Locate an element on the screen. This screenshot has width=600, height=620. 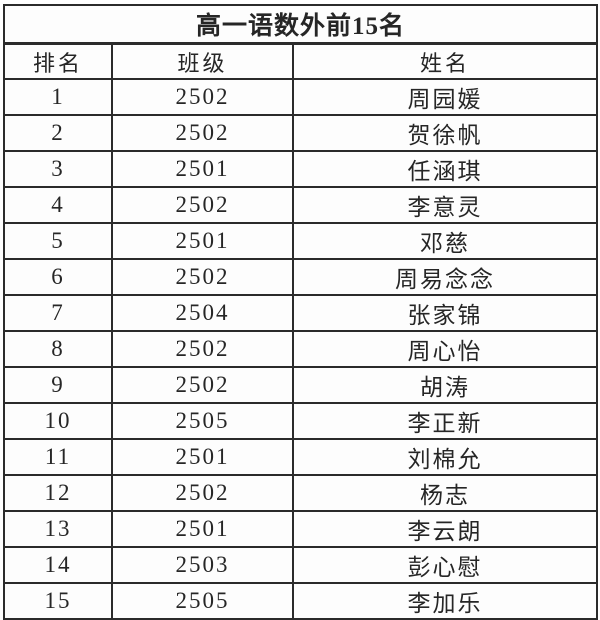
table-title-row: 高一语数外前15名 is located at coordinates (300, 24).